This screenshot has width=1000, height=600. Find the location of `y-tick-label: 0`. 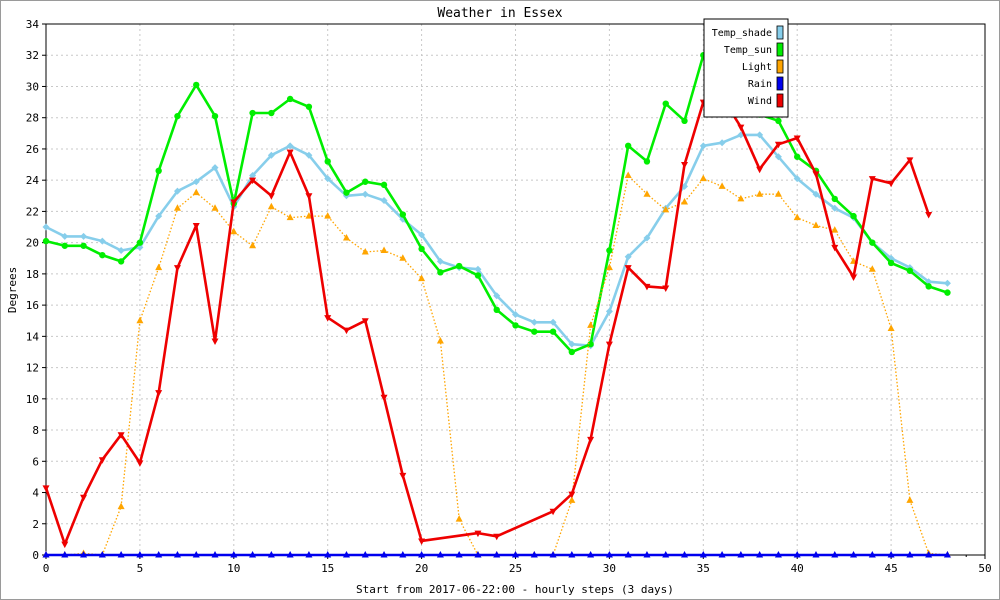

y-tick-label: 0 is located at coordinates (35, 555).